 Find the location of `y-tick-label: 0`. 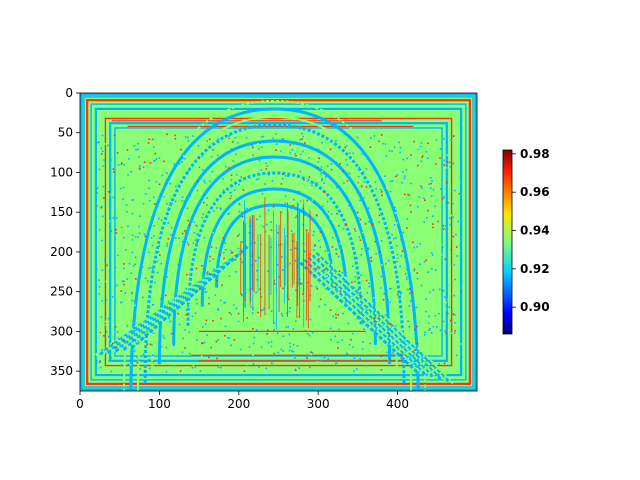

y-tick-label: 0 is located at coordinates (69, 93).